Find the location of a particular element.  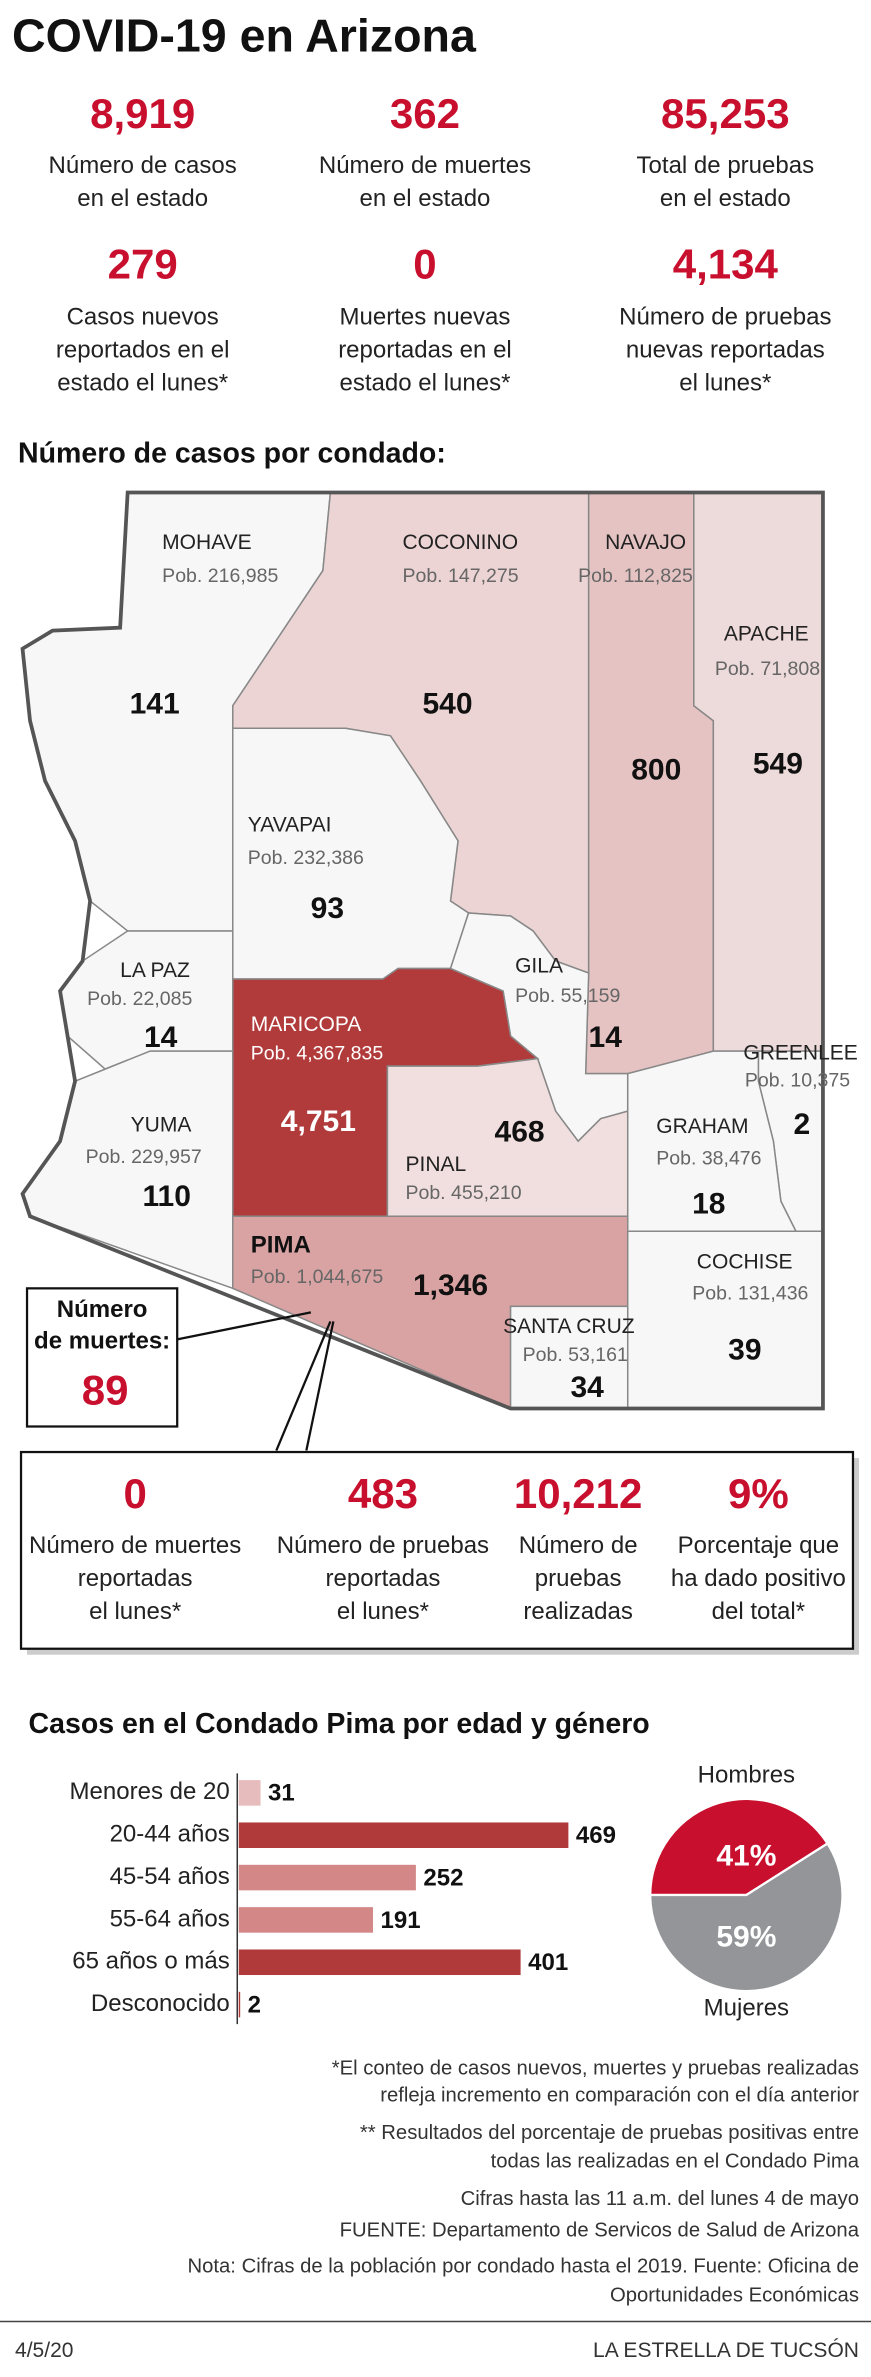

county-population: Pob. 131,436 is located at coordinates (750, 1294).